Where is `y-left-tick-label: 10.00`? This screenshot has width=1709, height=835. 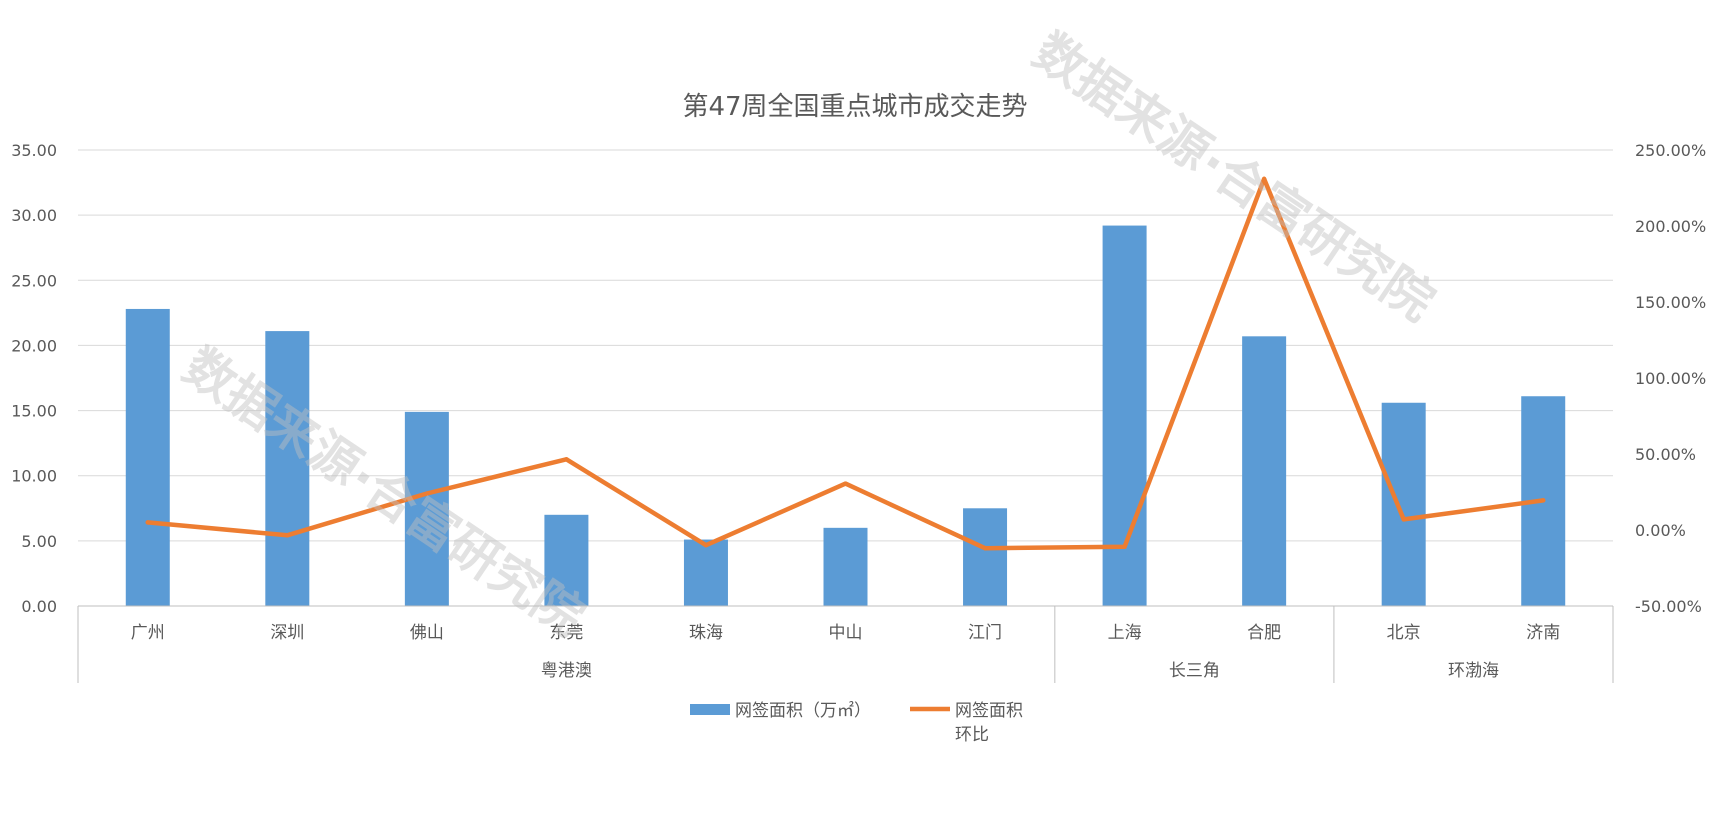
y-left-tick-label: 10.00 is located at coordinates (34, 476).